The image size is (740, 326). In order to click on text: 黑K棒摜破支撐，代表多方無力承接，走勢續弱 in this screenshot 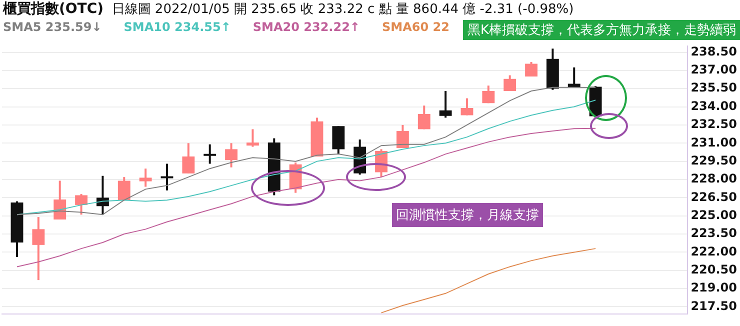, I will do `click(601, 30)`.